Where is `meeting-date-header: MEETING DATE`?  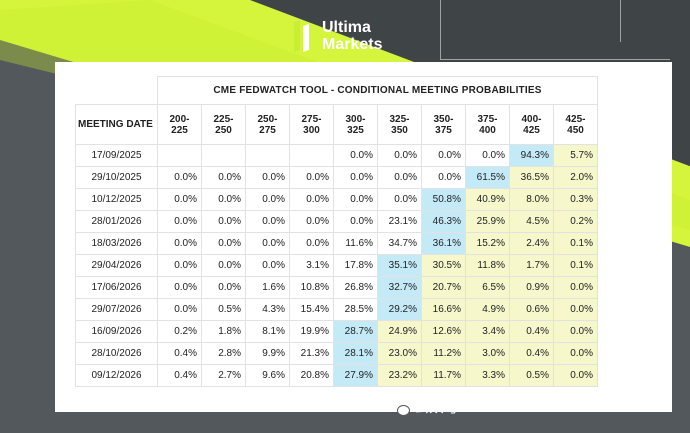
meeting-date-header: MEETING DATE is located at coordinates (116, 124).